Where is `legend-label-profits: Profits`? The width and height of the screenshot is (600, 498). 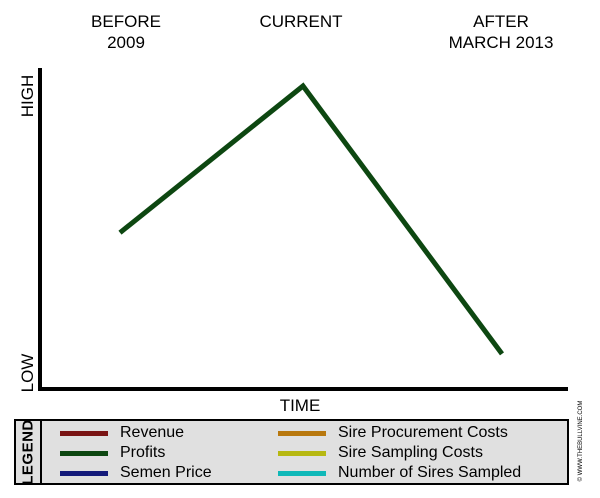
legend-label-profits: Profits is located at coordinates (143, 452).